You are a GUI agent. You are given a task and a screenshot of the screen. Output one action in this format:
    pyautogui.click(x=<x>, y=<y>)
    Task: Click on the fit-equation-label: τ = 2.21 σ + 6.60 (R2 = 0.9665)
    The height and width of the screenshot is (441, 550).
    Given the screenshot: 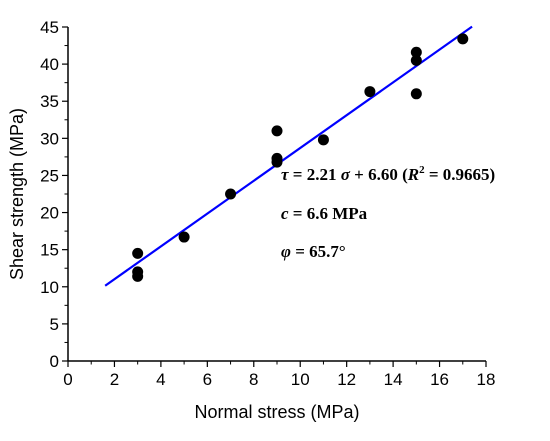 What is the action you would take?
    pyautogui.click(x=388, y=174)
    